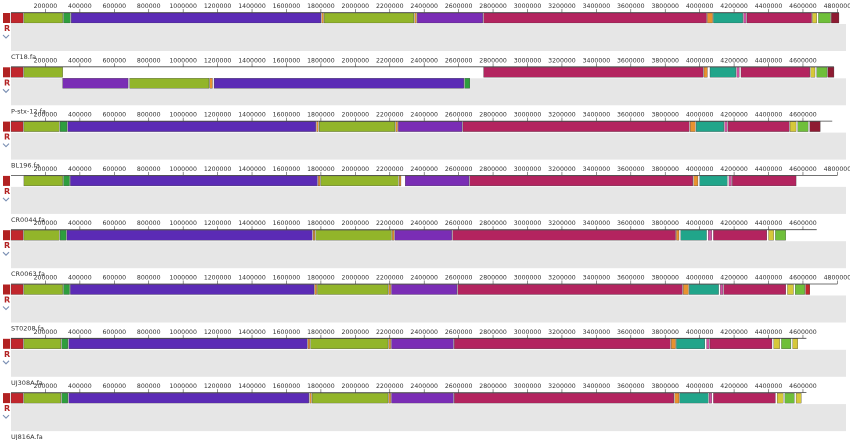  Describe the element at coordinates (428, 309) in the screenshot. I see `track-band` at that location.